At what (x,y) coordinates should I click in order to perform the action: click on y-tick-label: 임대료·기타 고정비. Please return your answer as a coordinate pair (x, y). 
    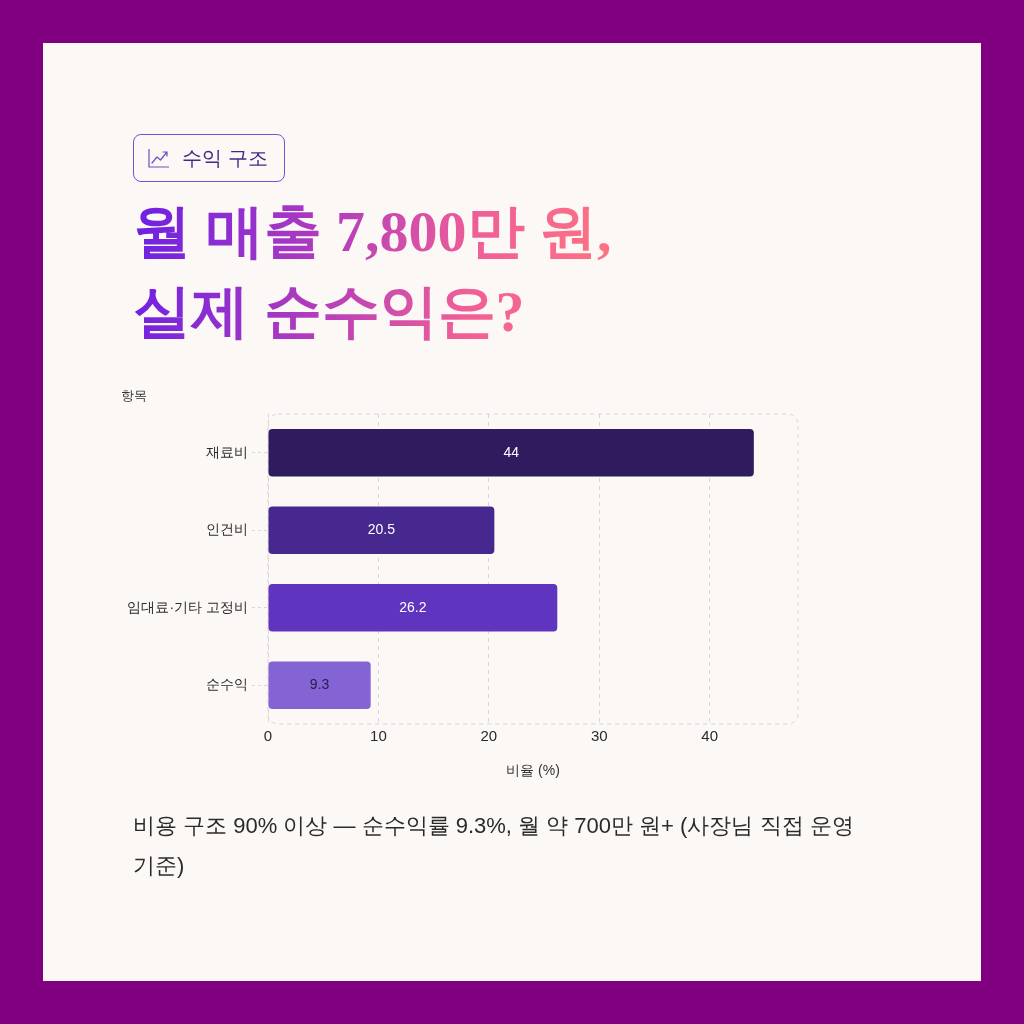
    Looking at the image, I should click on (187, 606).